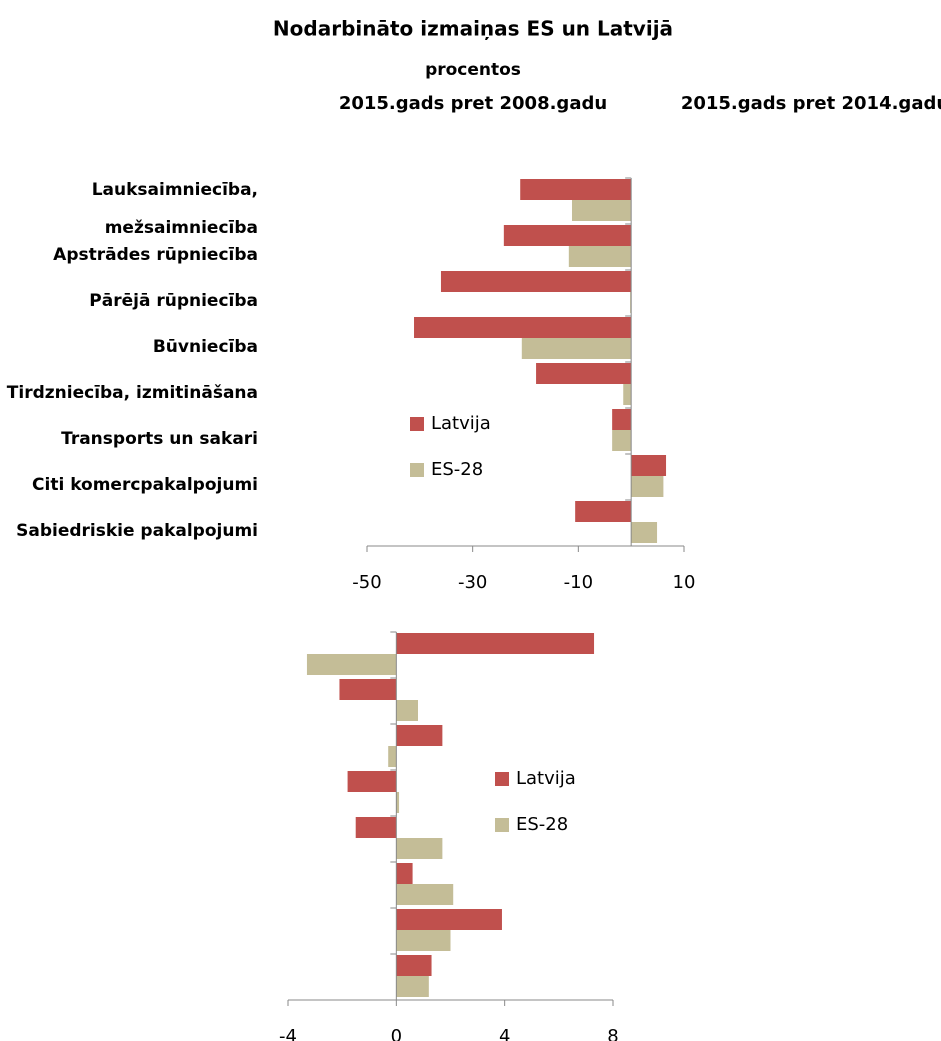 The height and width of the screenshot is (1041, 941). I want to click on x-tick-label: -10, so click(578, 582).